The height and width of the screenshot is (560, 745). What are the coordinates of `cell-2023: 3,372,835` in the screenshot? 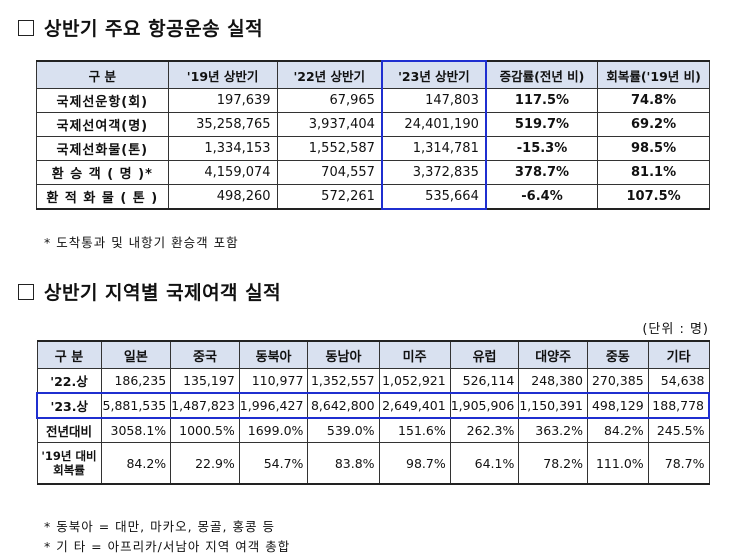 It's located at (433, 172).